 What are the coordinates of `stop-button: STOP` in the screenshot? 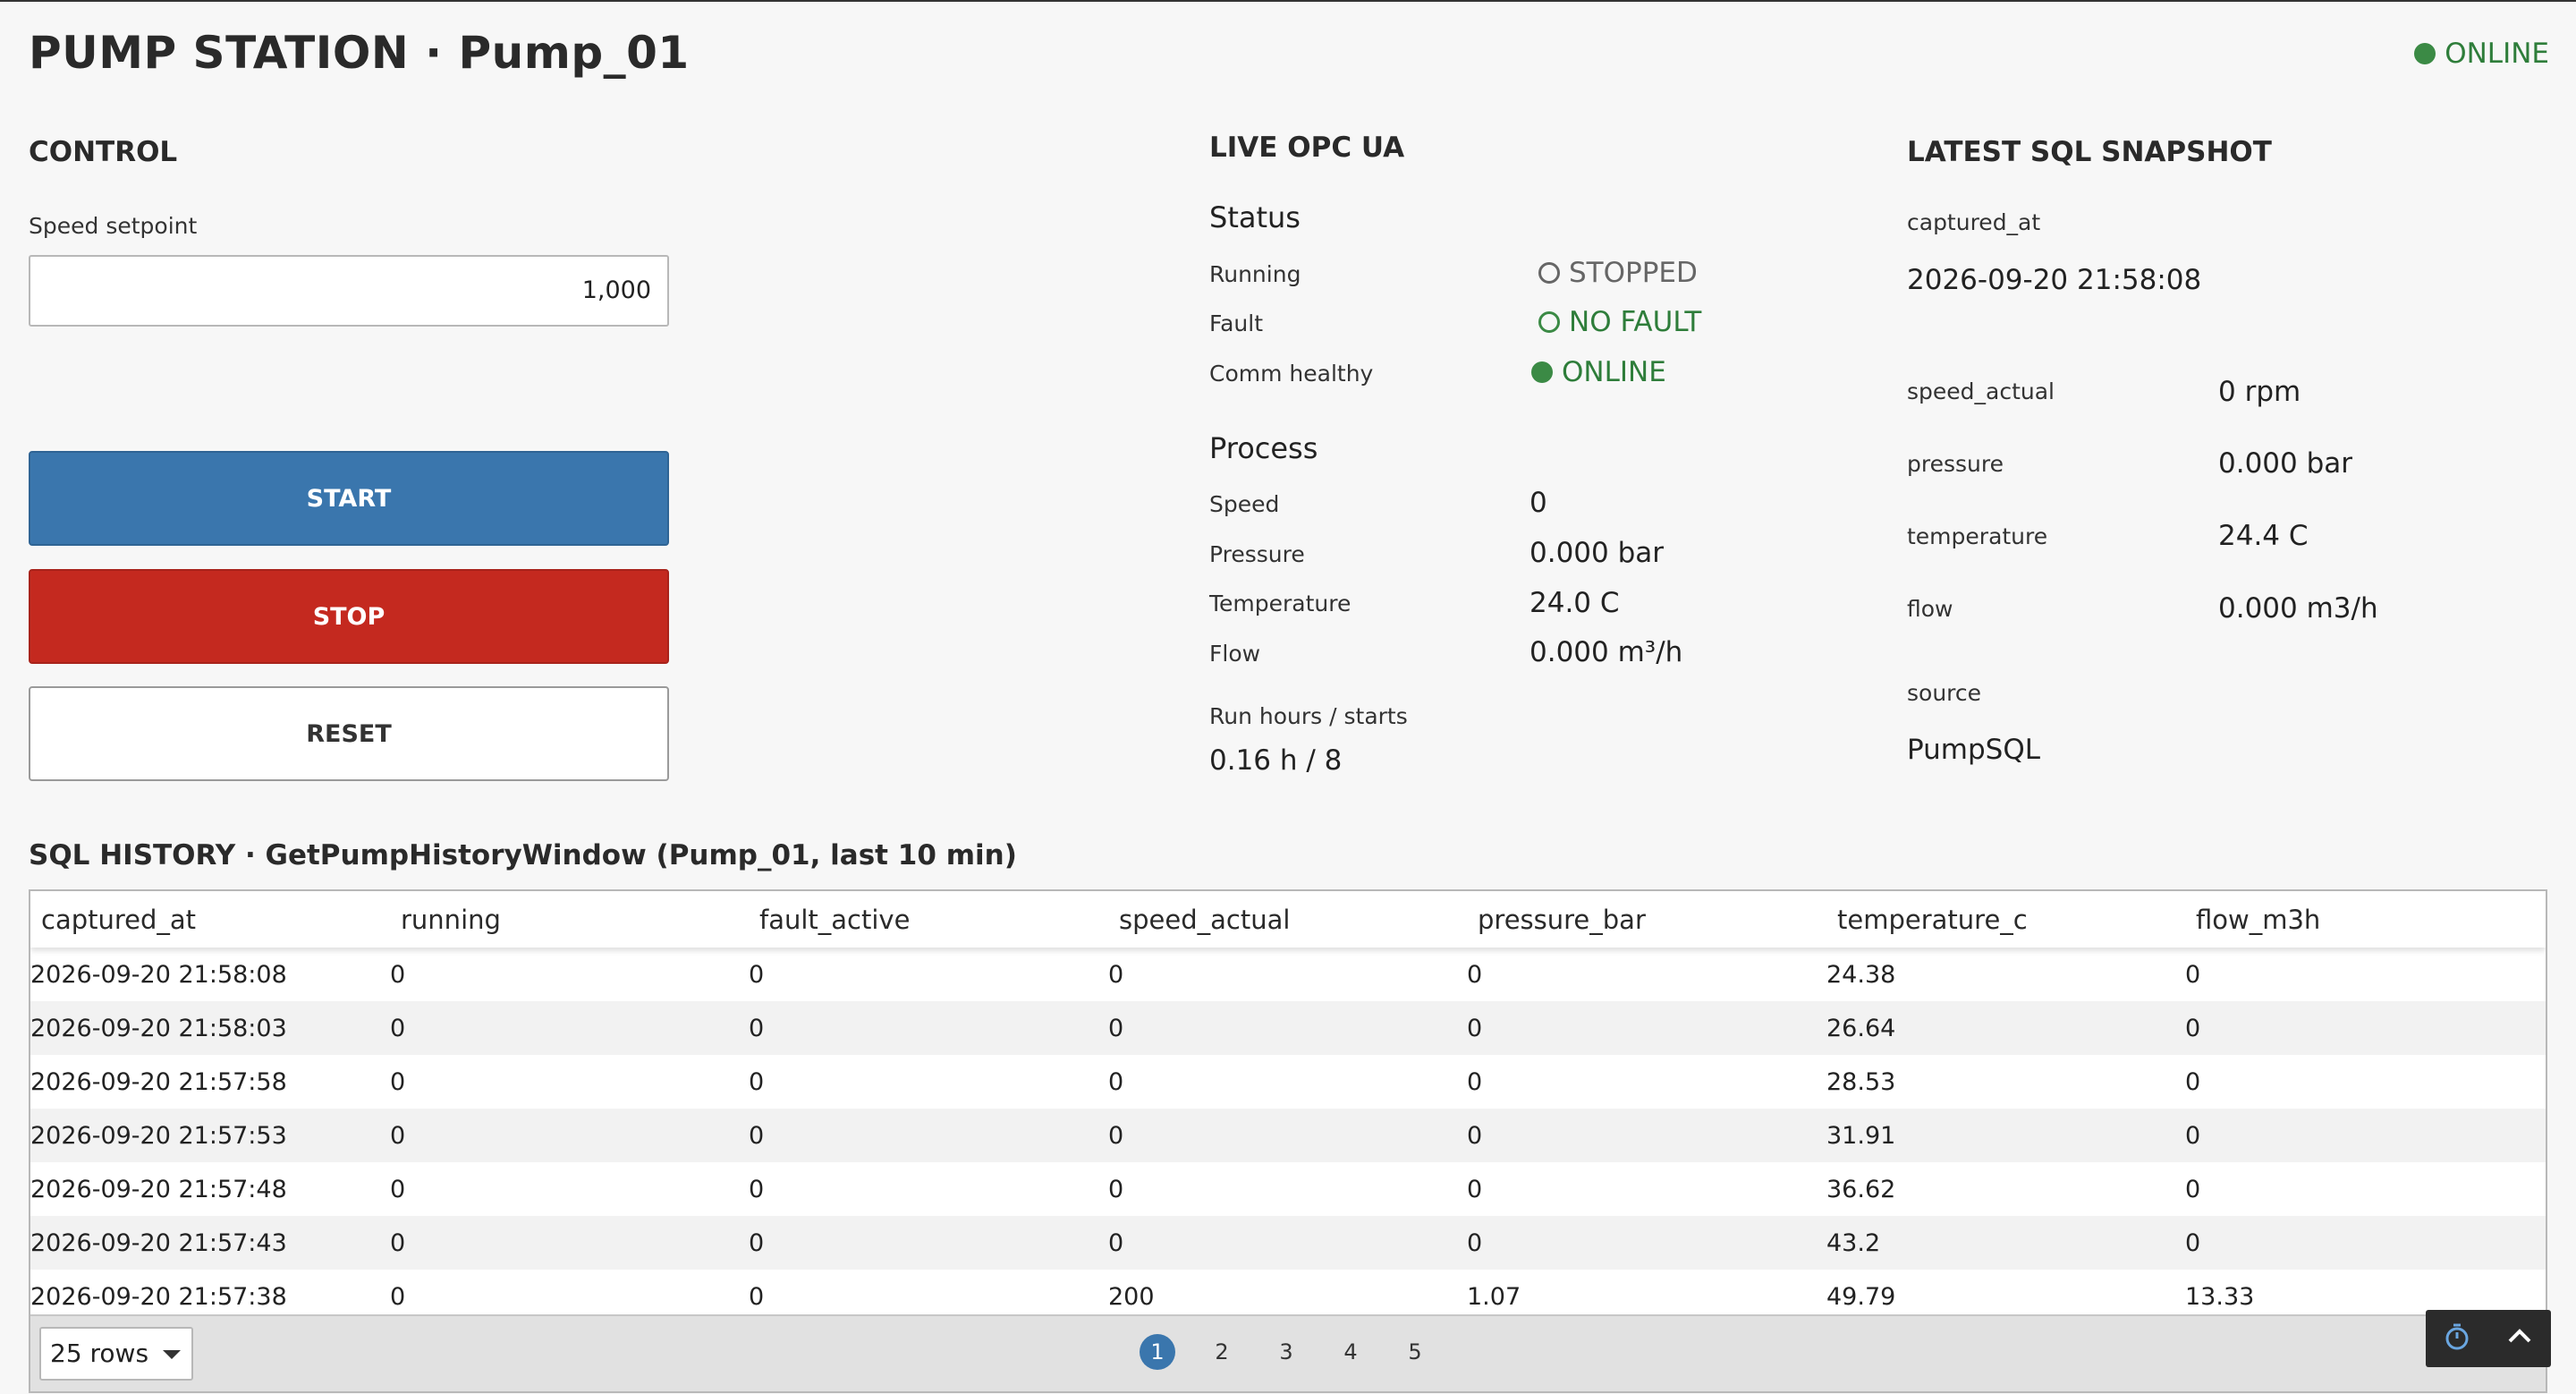 It's located at (349, 616).